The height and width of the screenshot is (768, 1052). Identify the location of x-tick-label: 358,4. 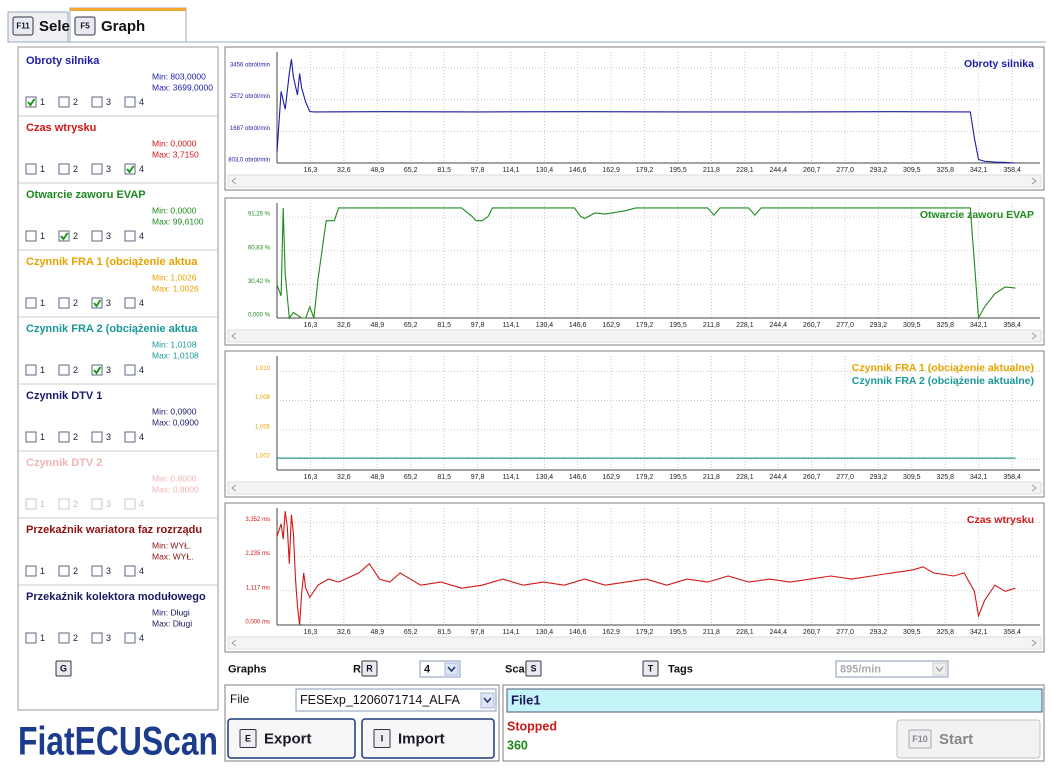
(1012, 170).